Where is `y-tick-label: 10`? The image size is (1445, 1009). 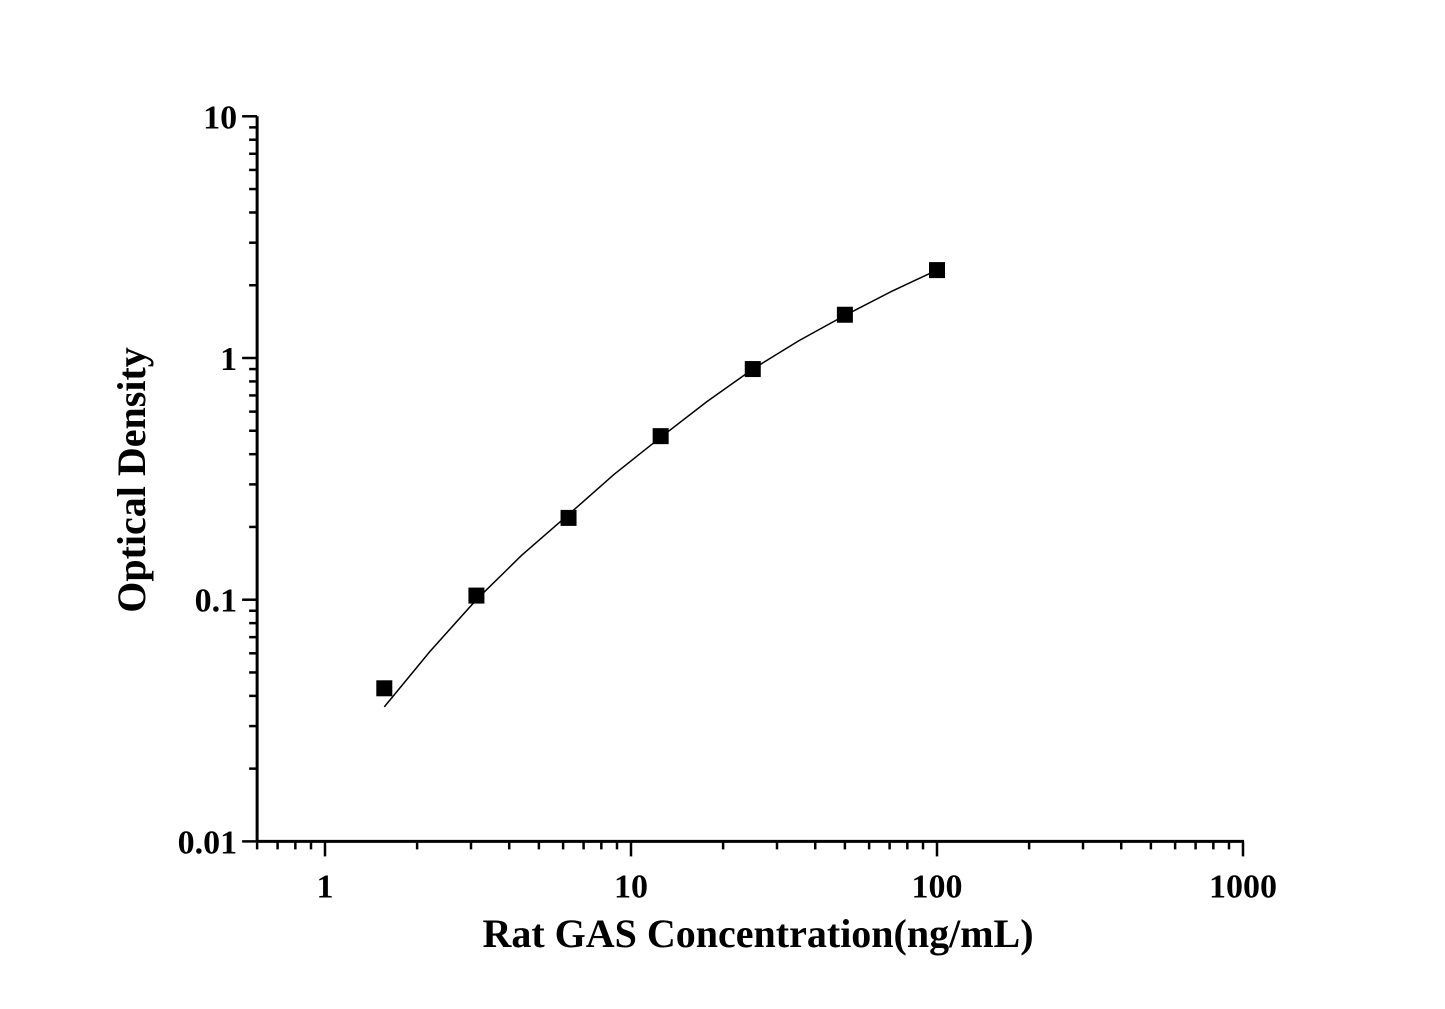
y-tick-label: 10 is located at coordinates (220, 117).